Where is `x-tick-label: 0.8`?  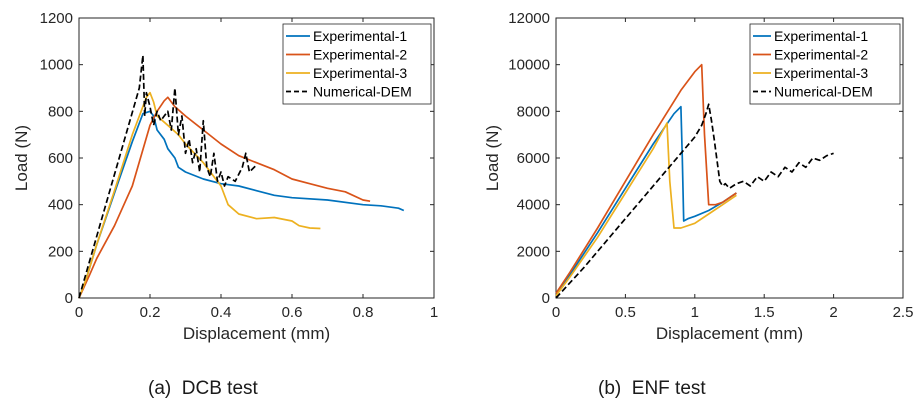
x-tick-label: 0.8 is located at coordinates (363, 312).